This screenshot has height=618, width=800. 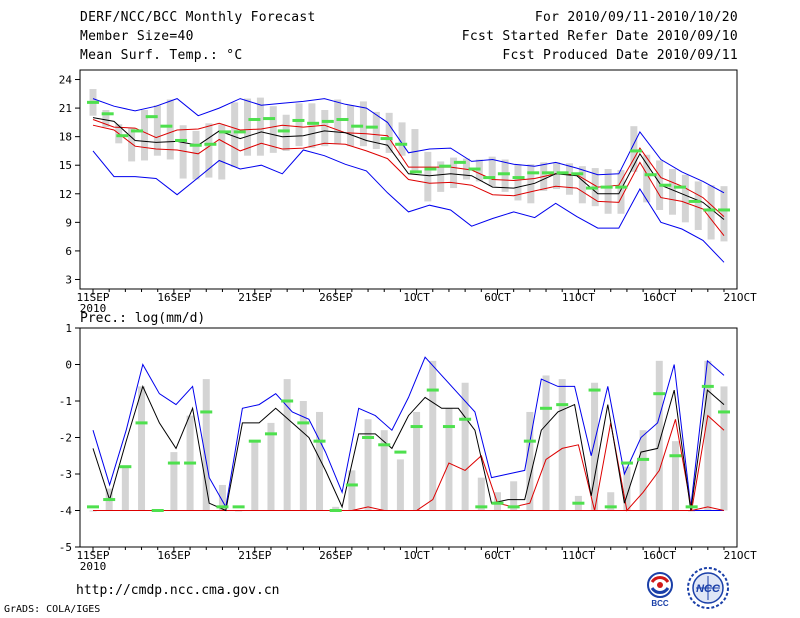 What do you see at coordinates (335, 555) in the screenshot?
I see `prec-x-tick-label: 26SEP` at bounding box center [335, 555].